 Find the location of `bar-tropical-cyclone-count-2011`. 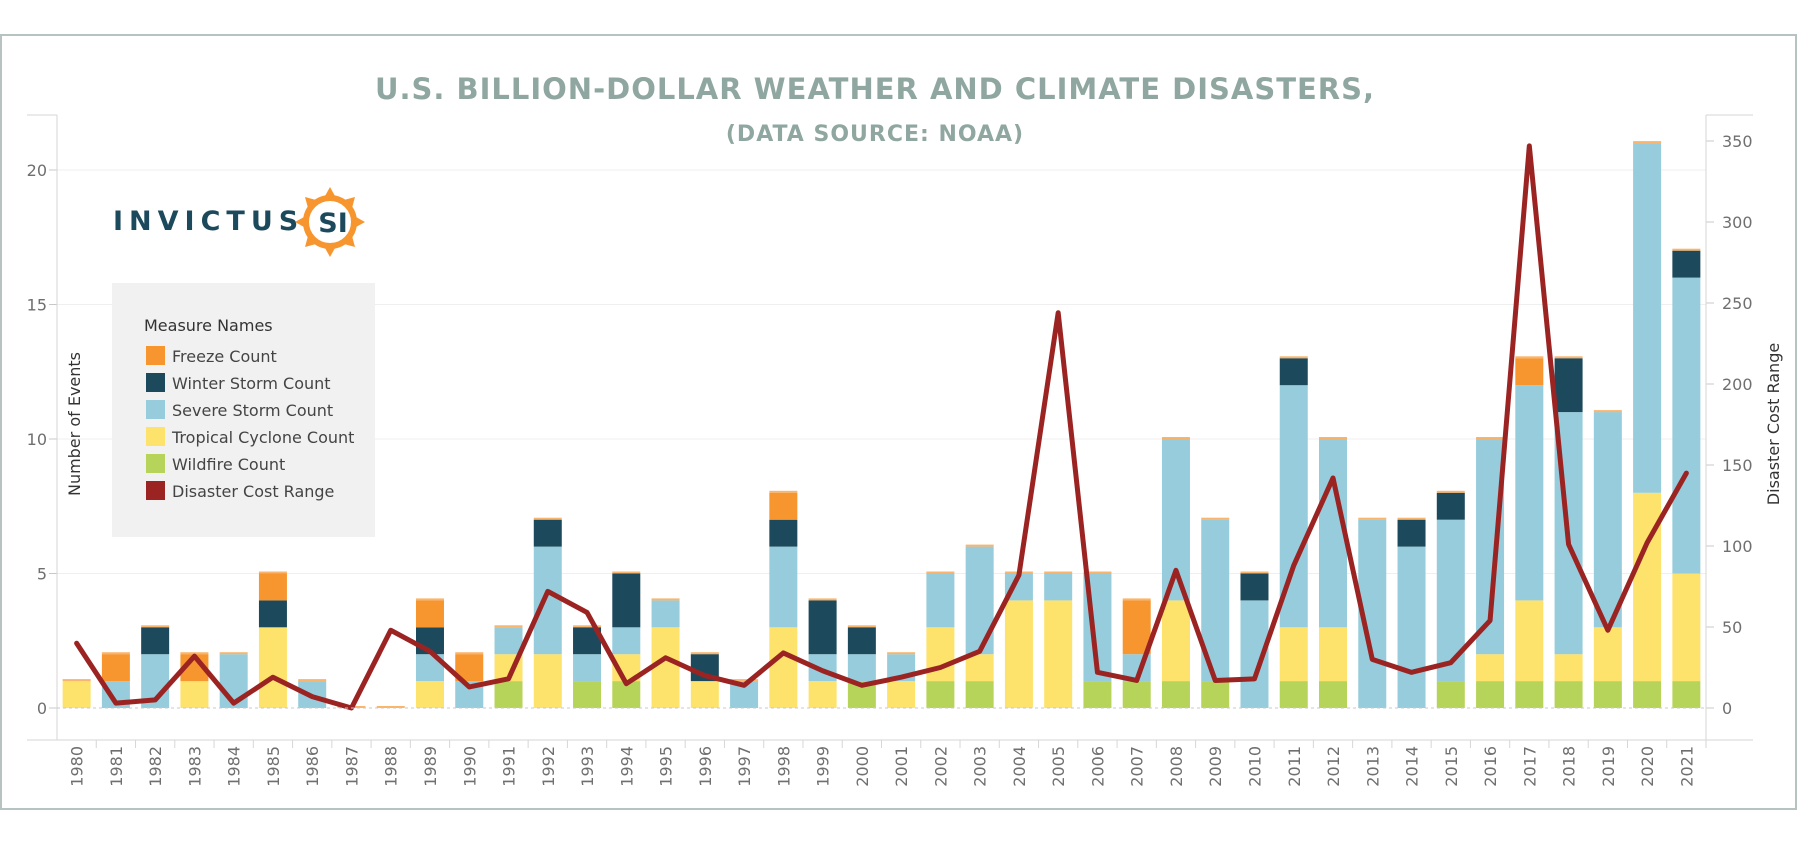

bar-tropical-cyclone-count-2011 is located at coordinates (1293, 654).